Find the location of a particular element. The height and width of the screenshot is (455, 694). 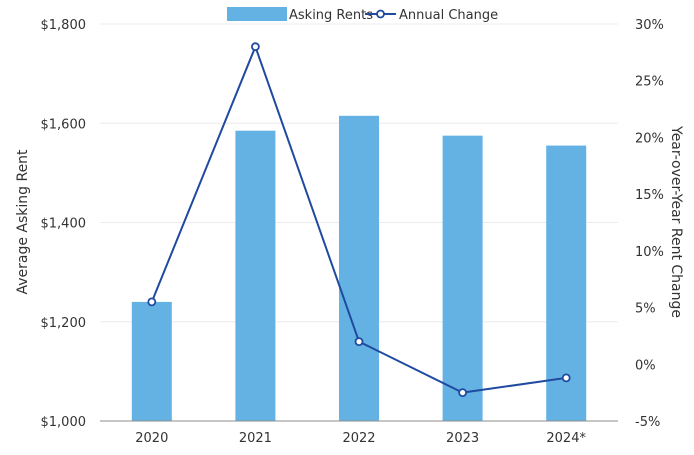

x-tick-label: 2021 is located at coordinates (255, 438).